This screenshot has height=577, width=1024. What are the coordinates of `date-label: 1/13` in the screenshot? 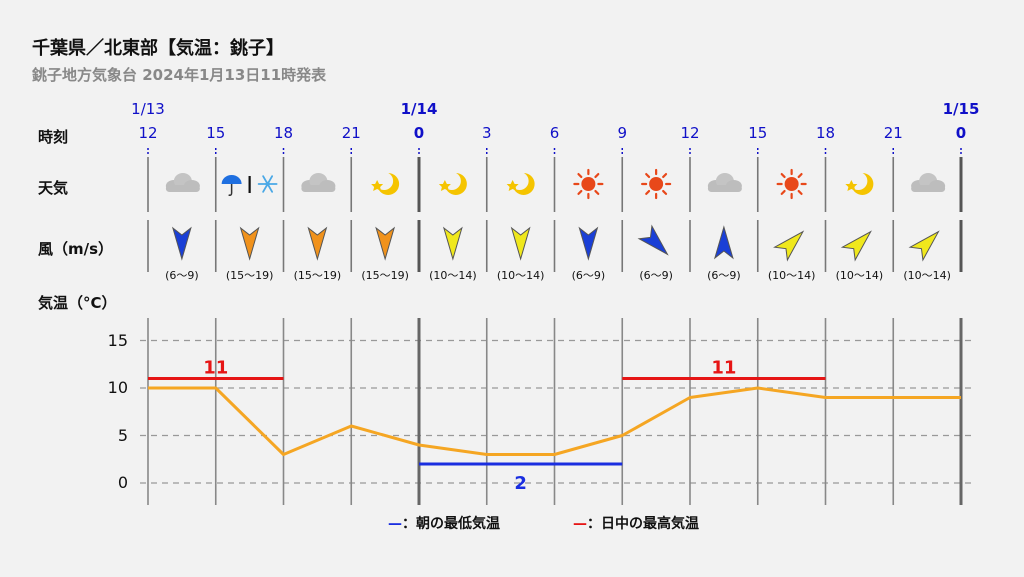 It's located at (148, 109).